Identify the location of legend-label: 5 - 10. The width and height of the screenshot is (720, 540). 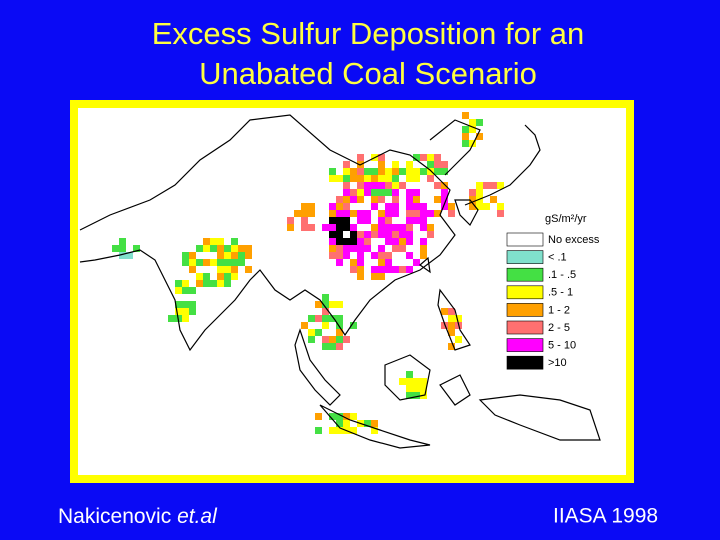
(562, 346).